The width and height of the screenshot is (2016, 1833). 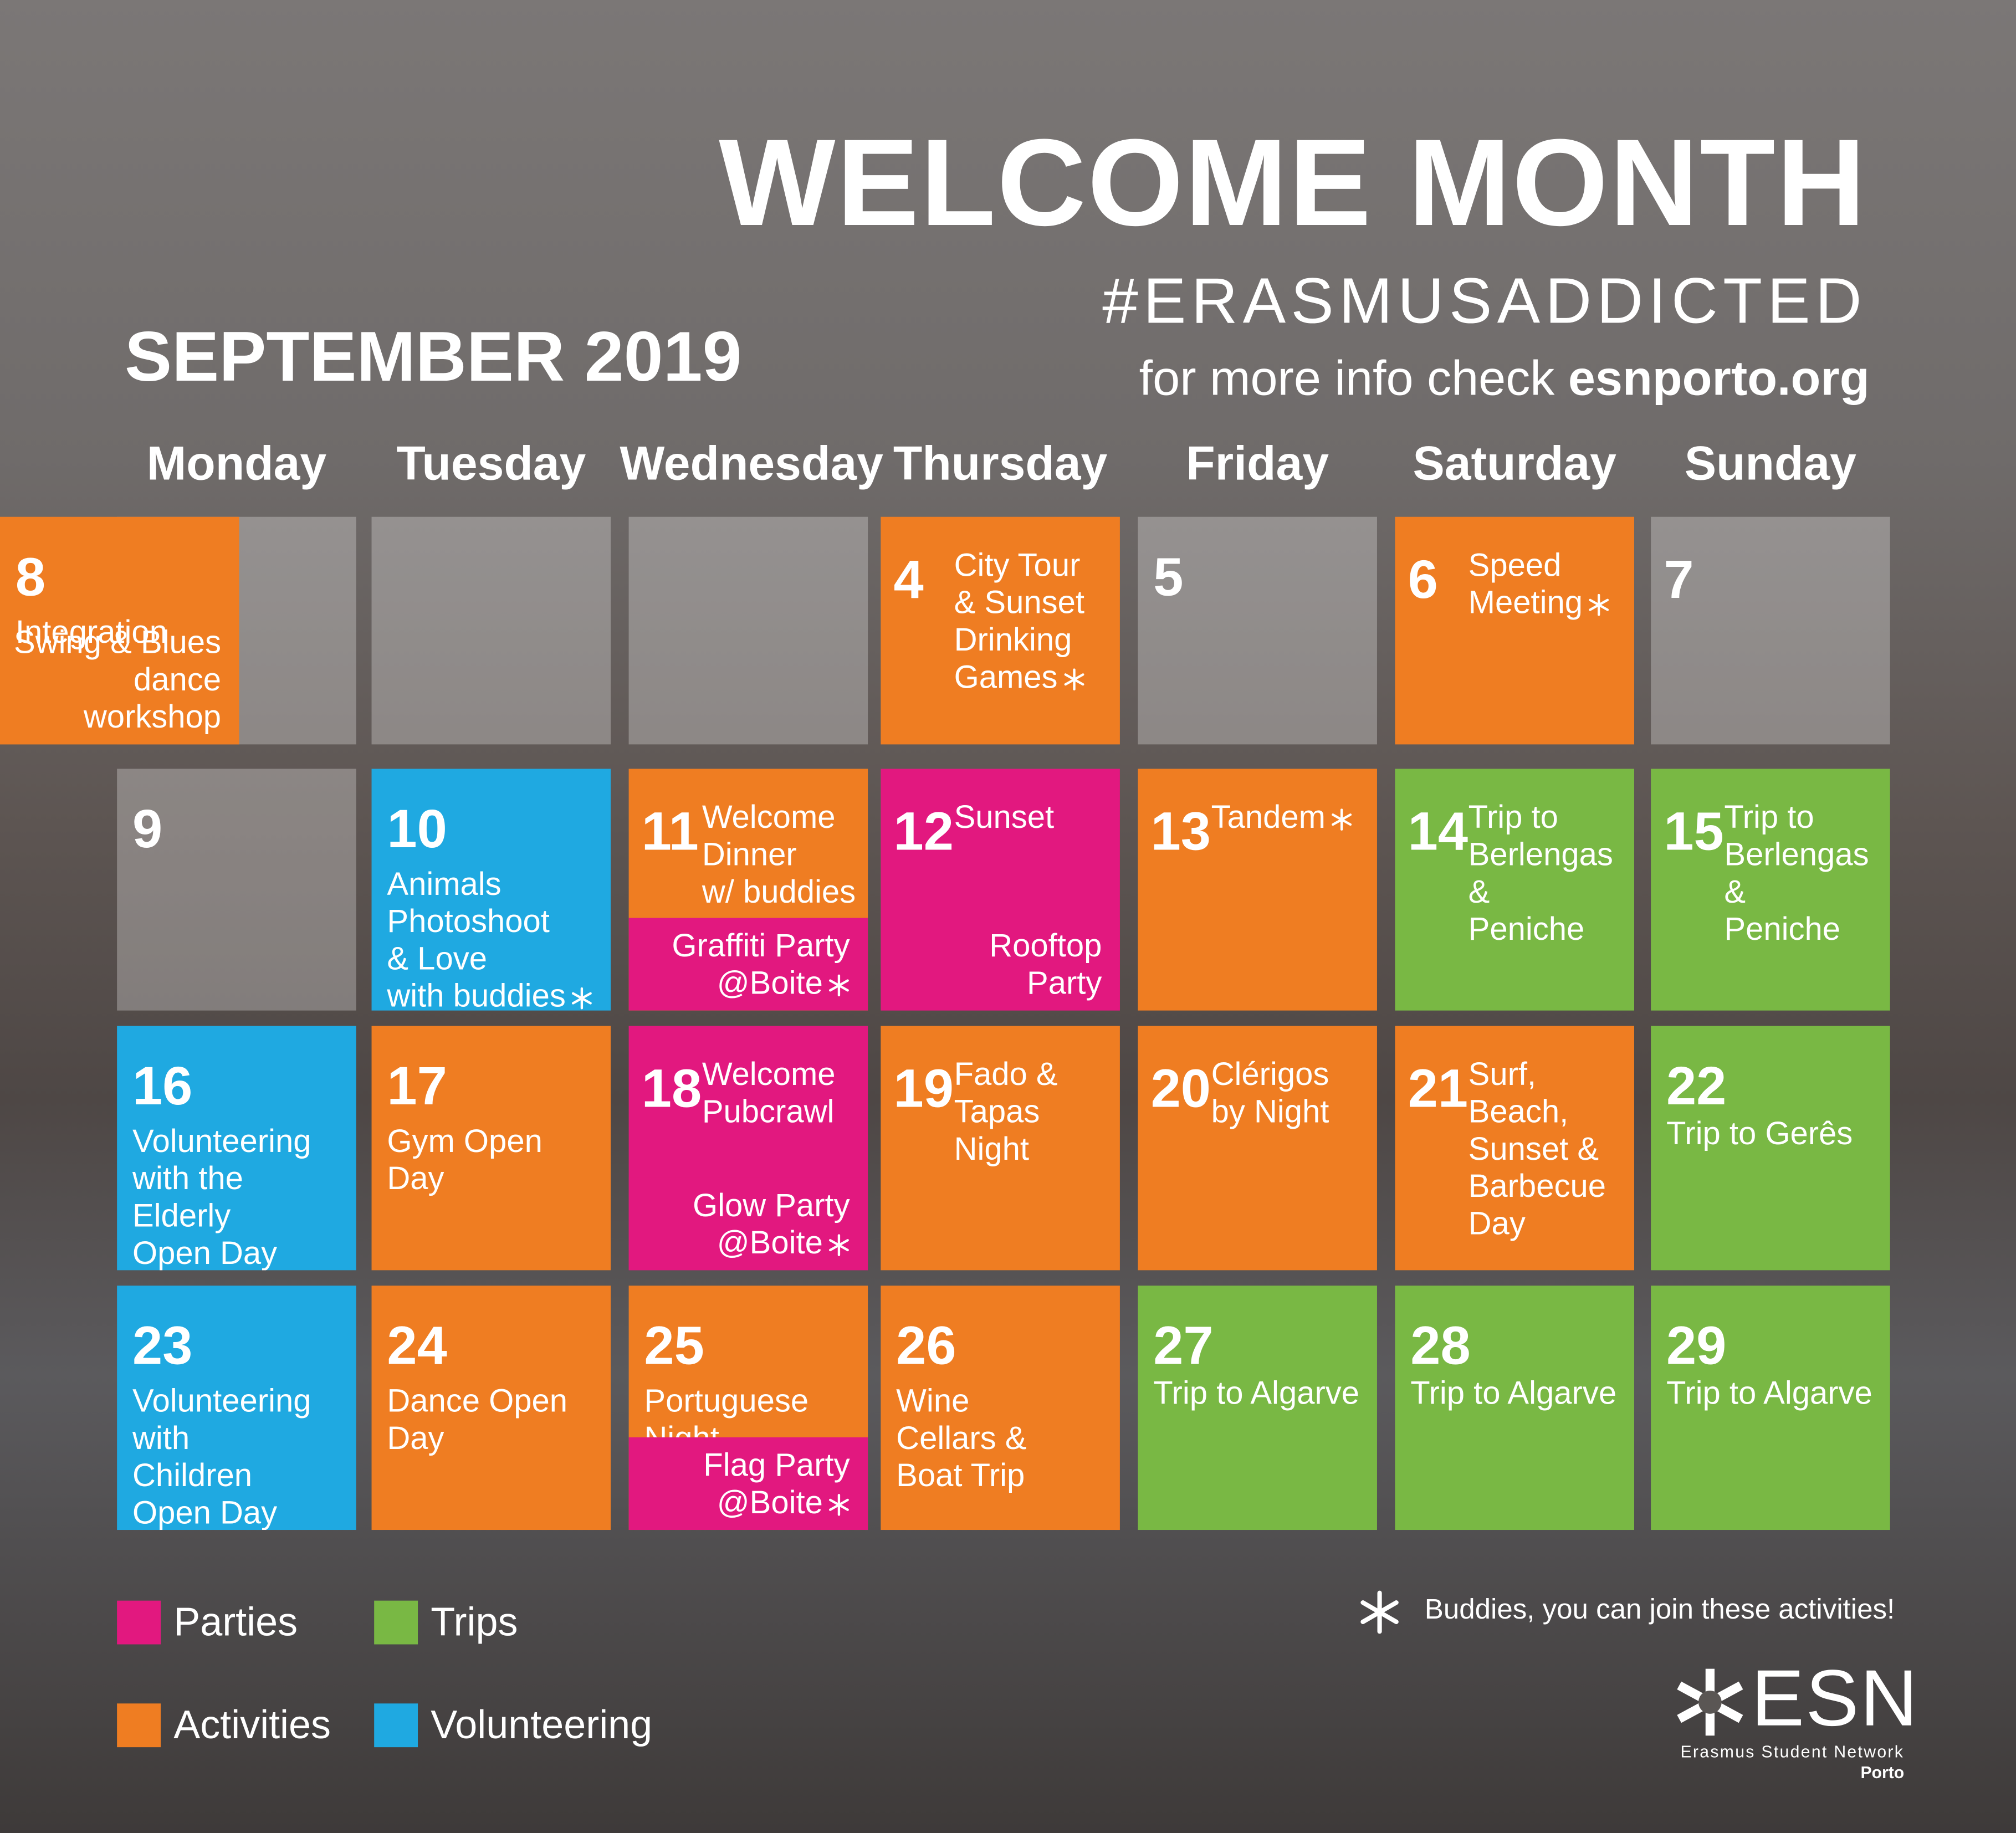 What do you see at coordinates (926, 1346) in the screenshot?
I see `day-number: 26` at bounding box center [926, 1346].